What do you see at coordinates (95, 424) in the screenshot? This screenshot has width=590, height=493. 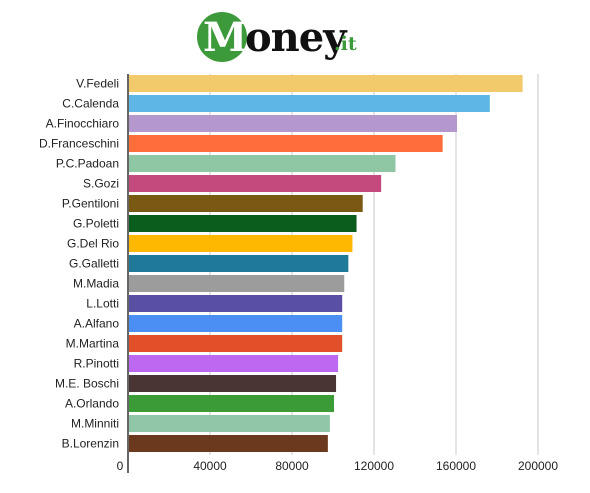 I see `category-label: M.Minniti` at bounding box center [95, 424].